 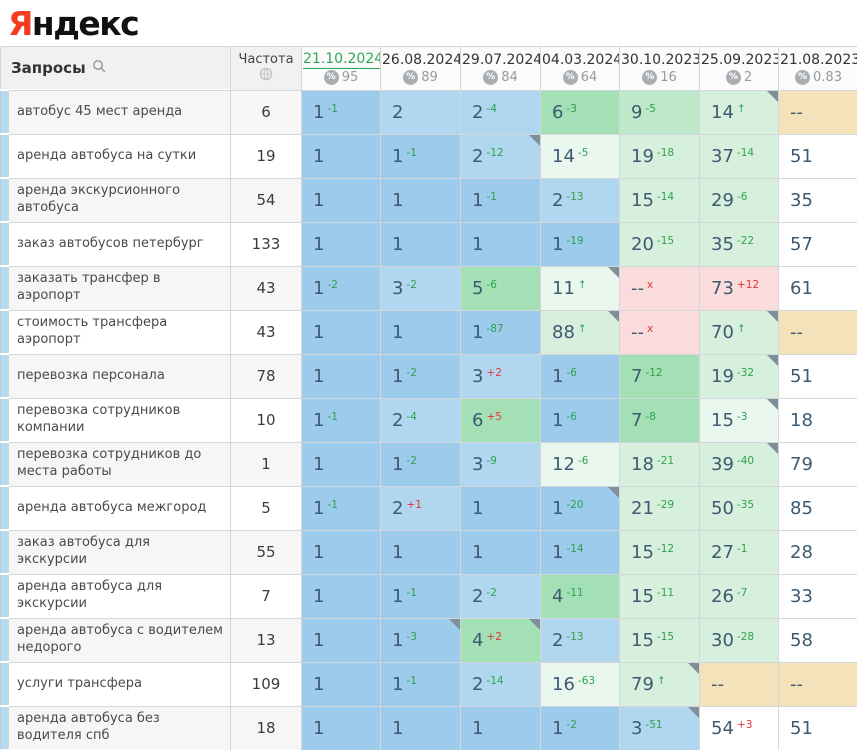 I want to click on position-cell: 19 -32, so click(x=739, y=376).